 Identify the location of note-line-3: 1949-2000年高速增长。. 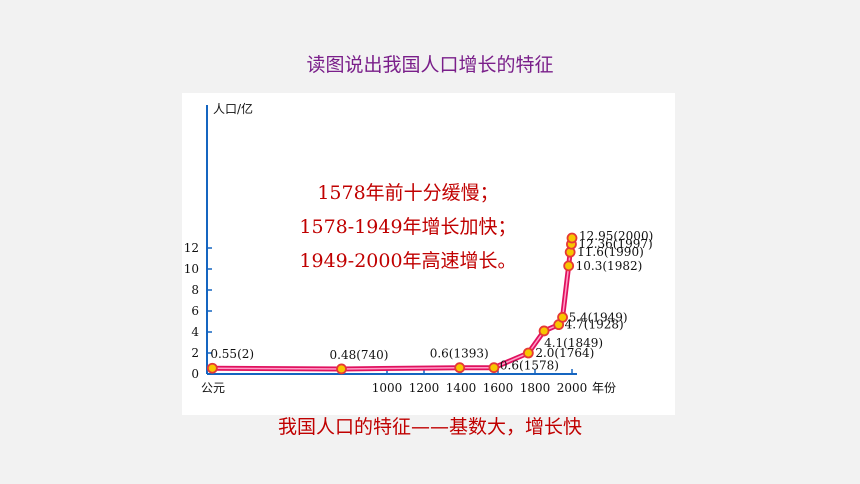
(408, 261).